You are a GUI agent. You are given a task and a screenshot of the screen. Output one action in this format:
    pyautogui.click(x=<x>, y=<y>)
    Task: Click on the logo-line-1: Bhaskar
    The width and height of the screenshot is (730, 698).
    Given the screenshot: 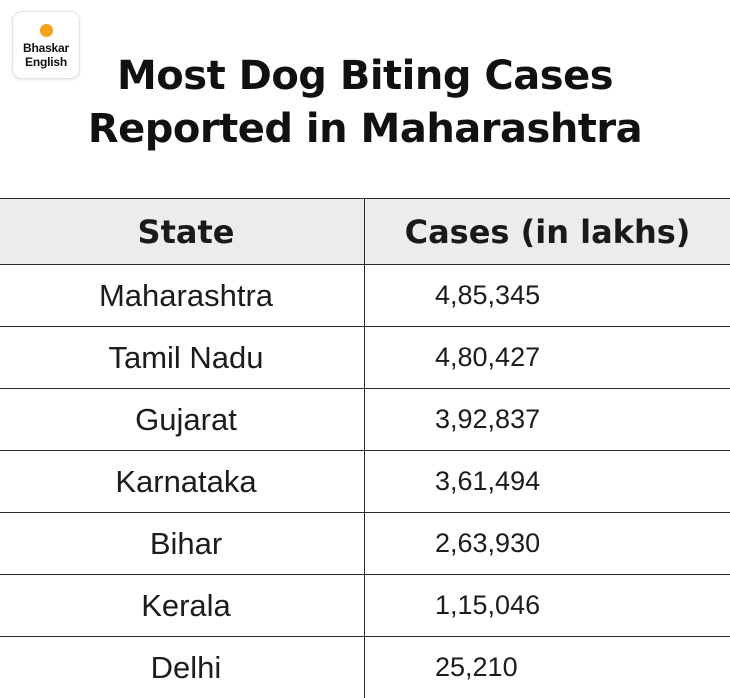 What is the action you would take?
    pyautogui.click(x=46, y=48)
    